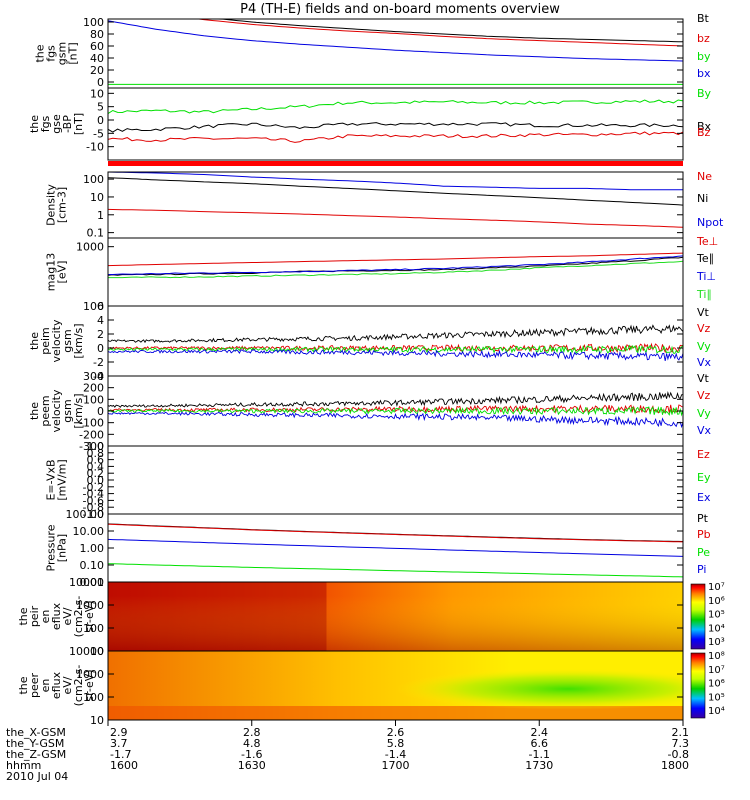 The image size is (750, 800). I want to click on y-tick-label: 60, so click(97, 46).